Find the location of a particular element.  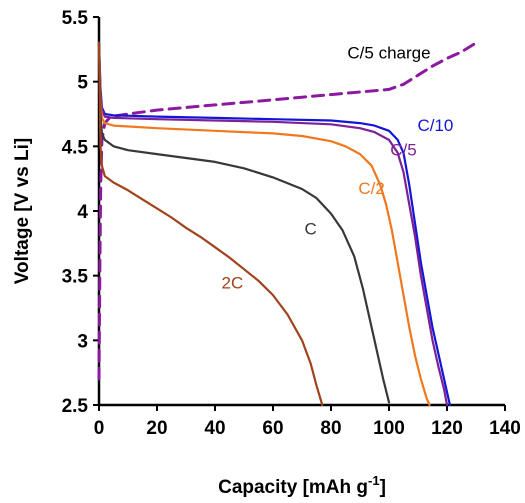

series-label-2c: 2C is located at coordinates (233, 283).